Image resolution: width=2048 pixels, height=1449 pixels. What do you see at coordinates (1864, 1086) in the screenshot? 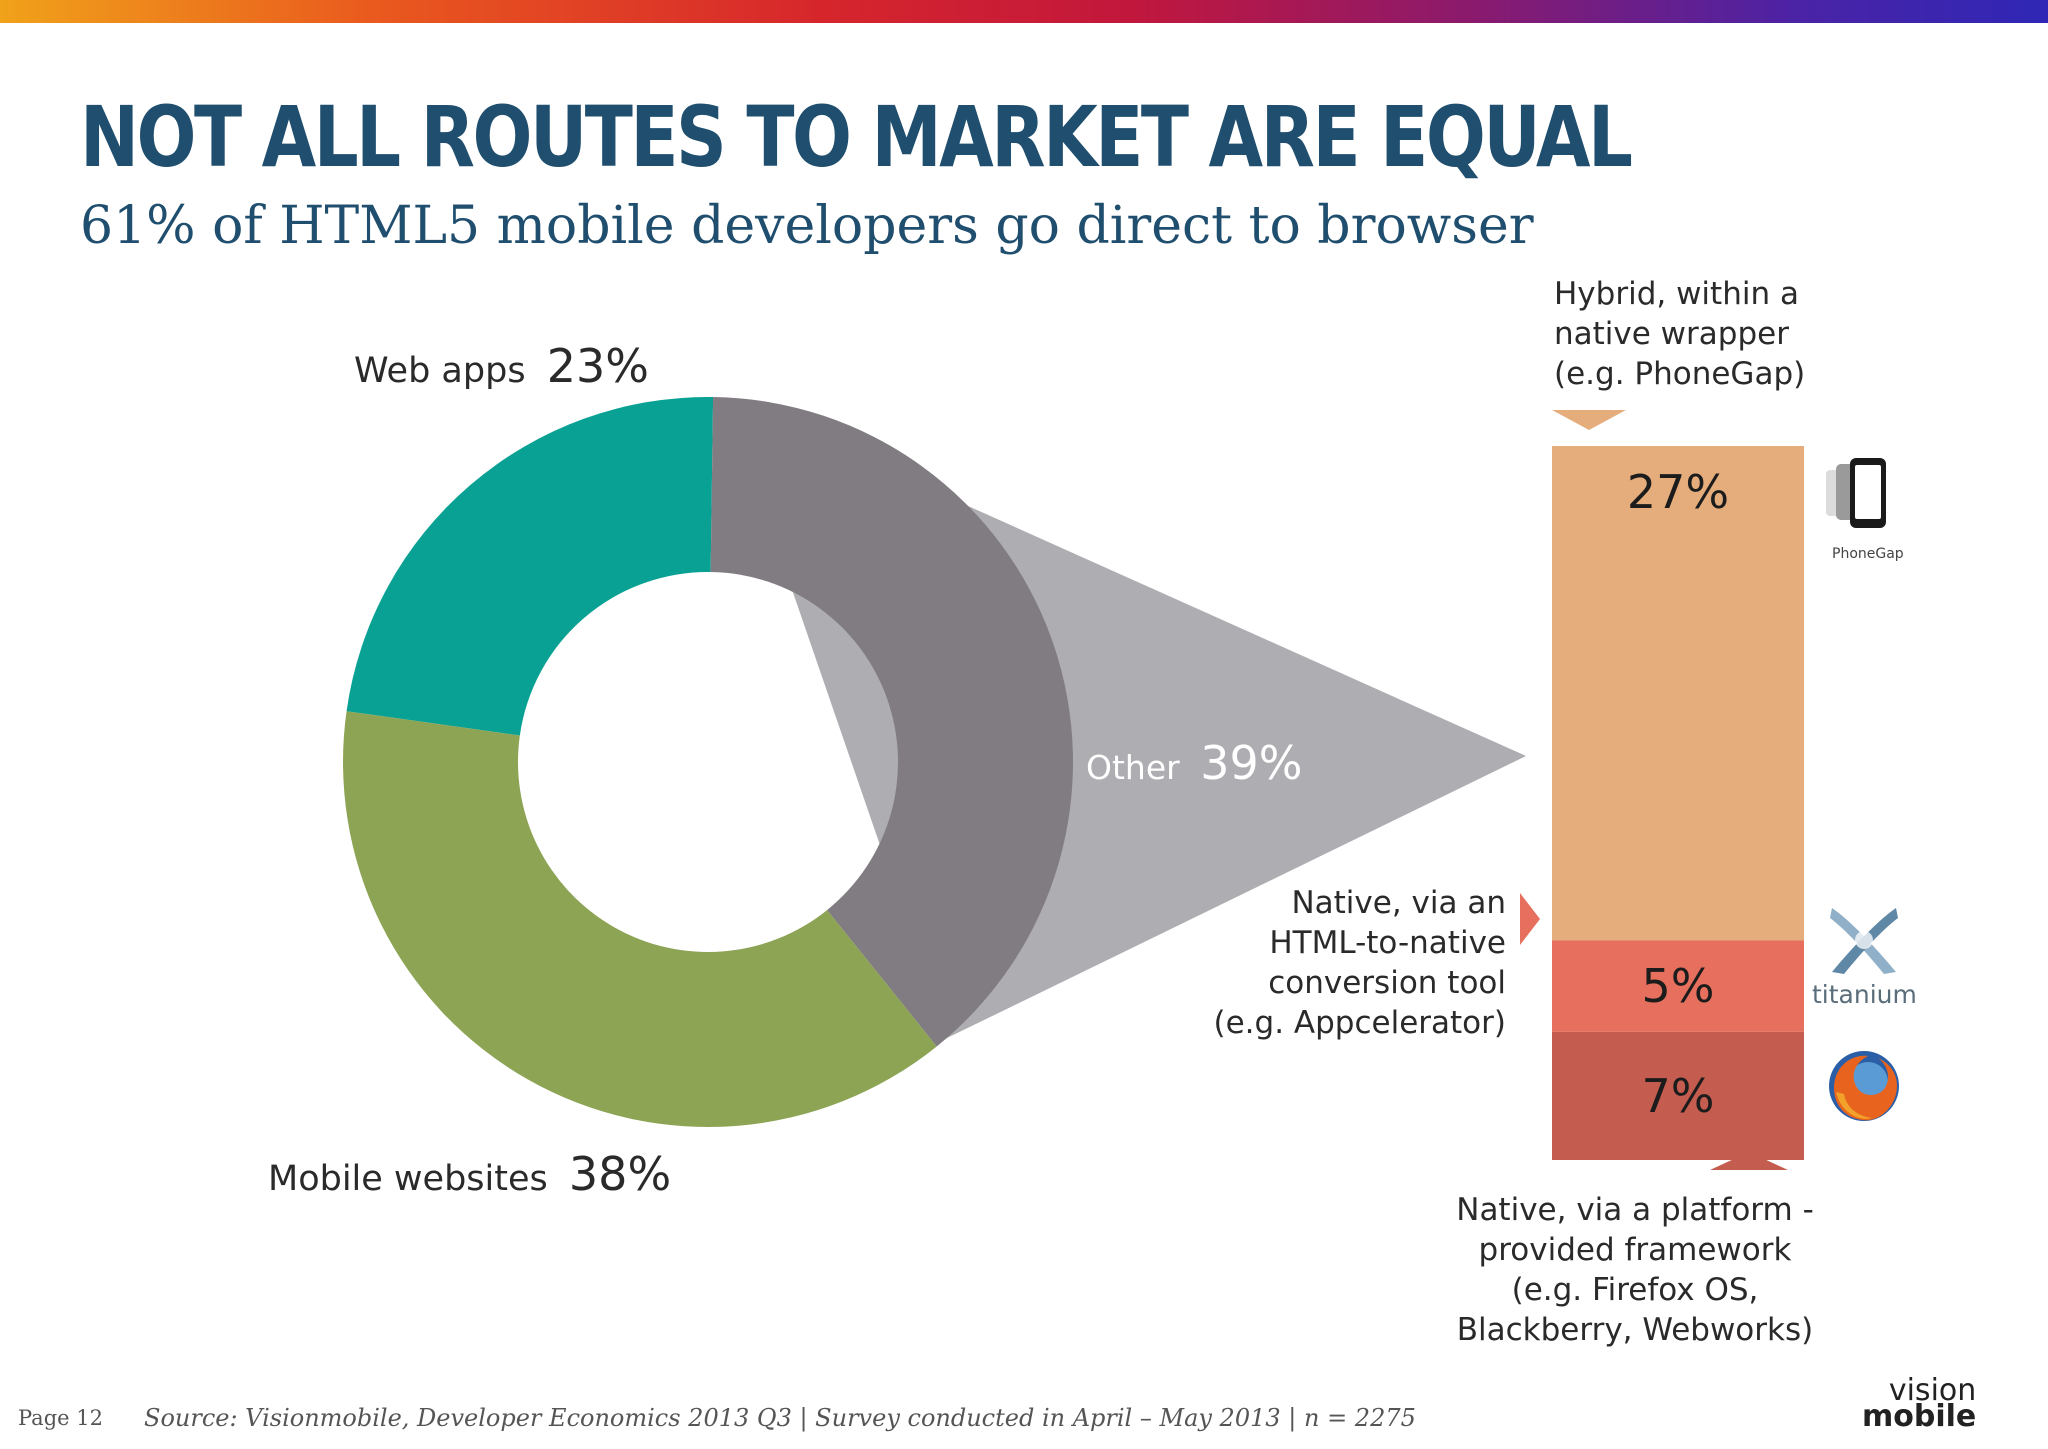
I see `firefox-icon` at bounding box center [1864, 1086].